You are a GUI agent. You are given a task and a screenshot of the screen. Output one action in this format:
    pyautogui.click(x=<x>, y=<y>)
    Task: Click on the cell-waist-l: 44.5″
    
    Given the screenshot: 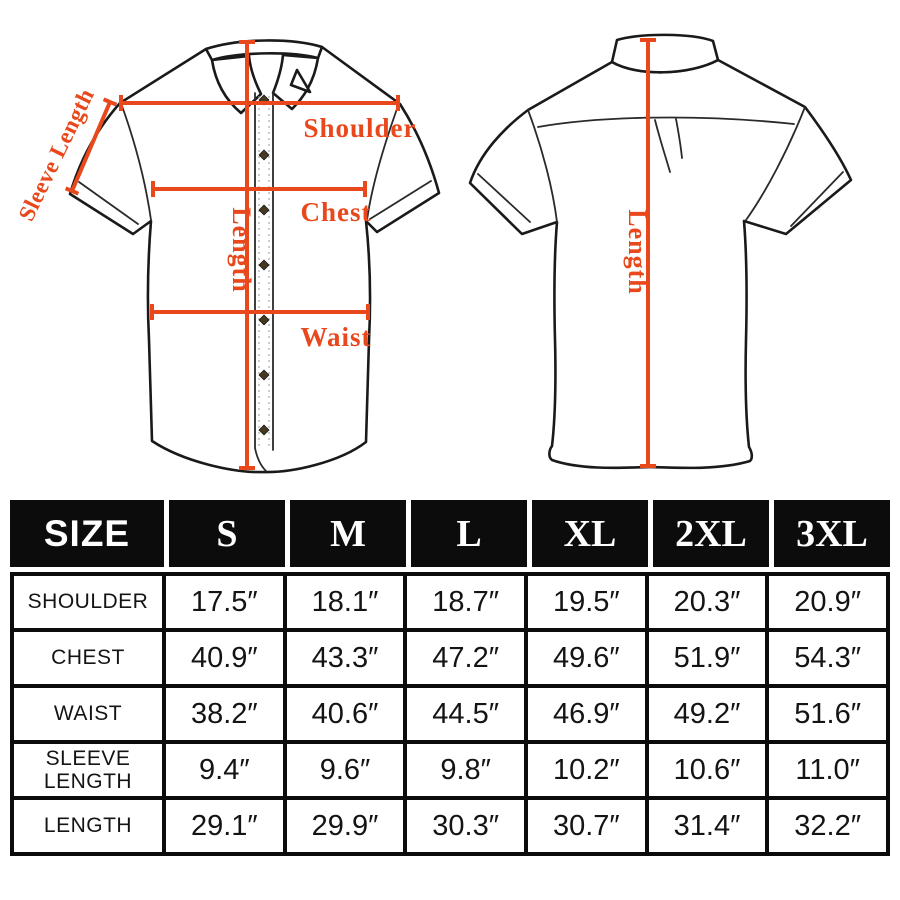 What is the action you would take?
    pyautogui.click(x=465, y=714)
    